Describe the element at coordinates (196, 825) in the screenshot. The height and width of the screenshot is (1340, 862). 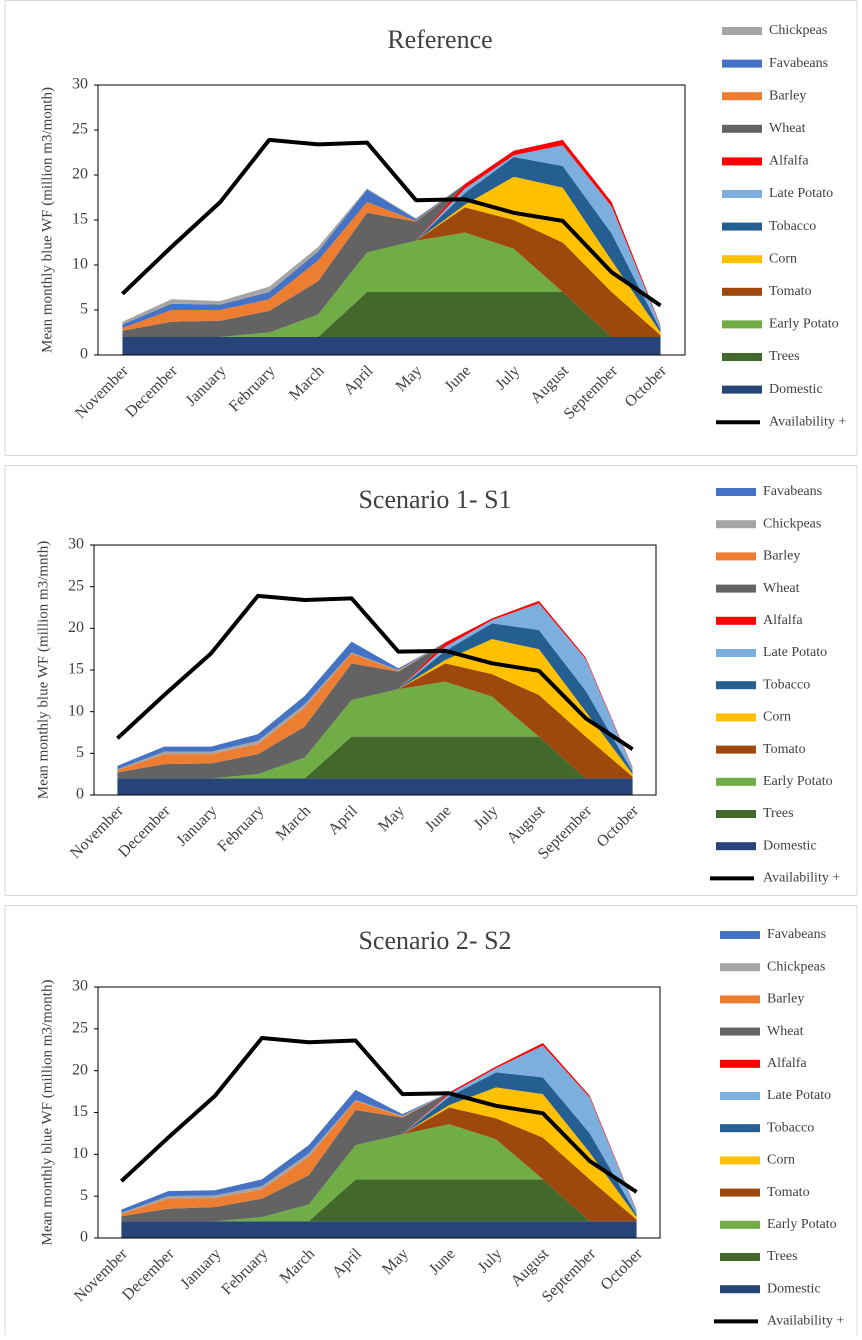
I see `x-tick-label: January` at that location.